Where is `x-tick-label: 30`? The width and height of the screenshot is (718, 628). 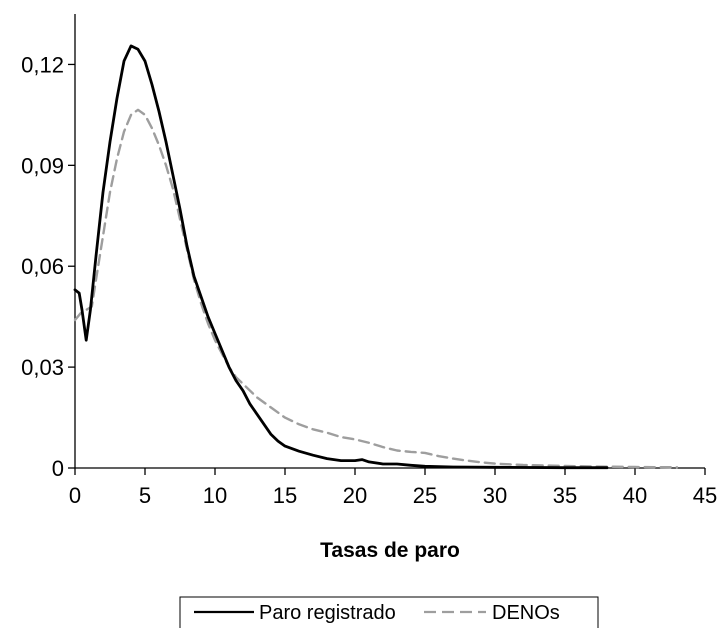
x-tick-label: 30 is located at coordinates (495, 495).